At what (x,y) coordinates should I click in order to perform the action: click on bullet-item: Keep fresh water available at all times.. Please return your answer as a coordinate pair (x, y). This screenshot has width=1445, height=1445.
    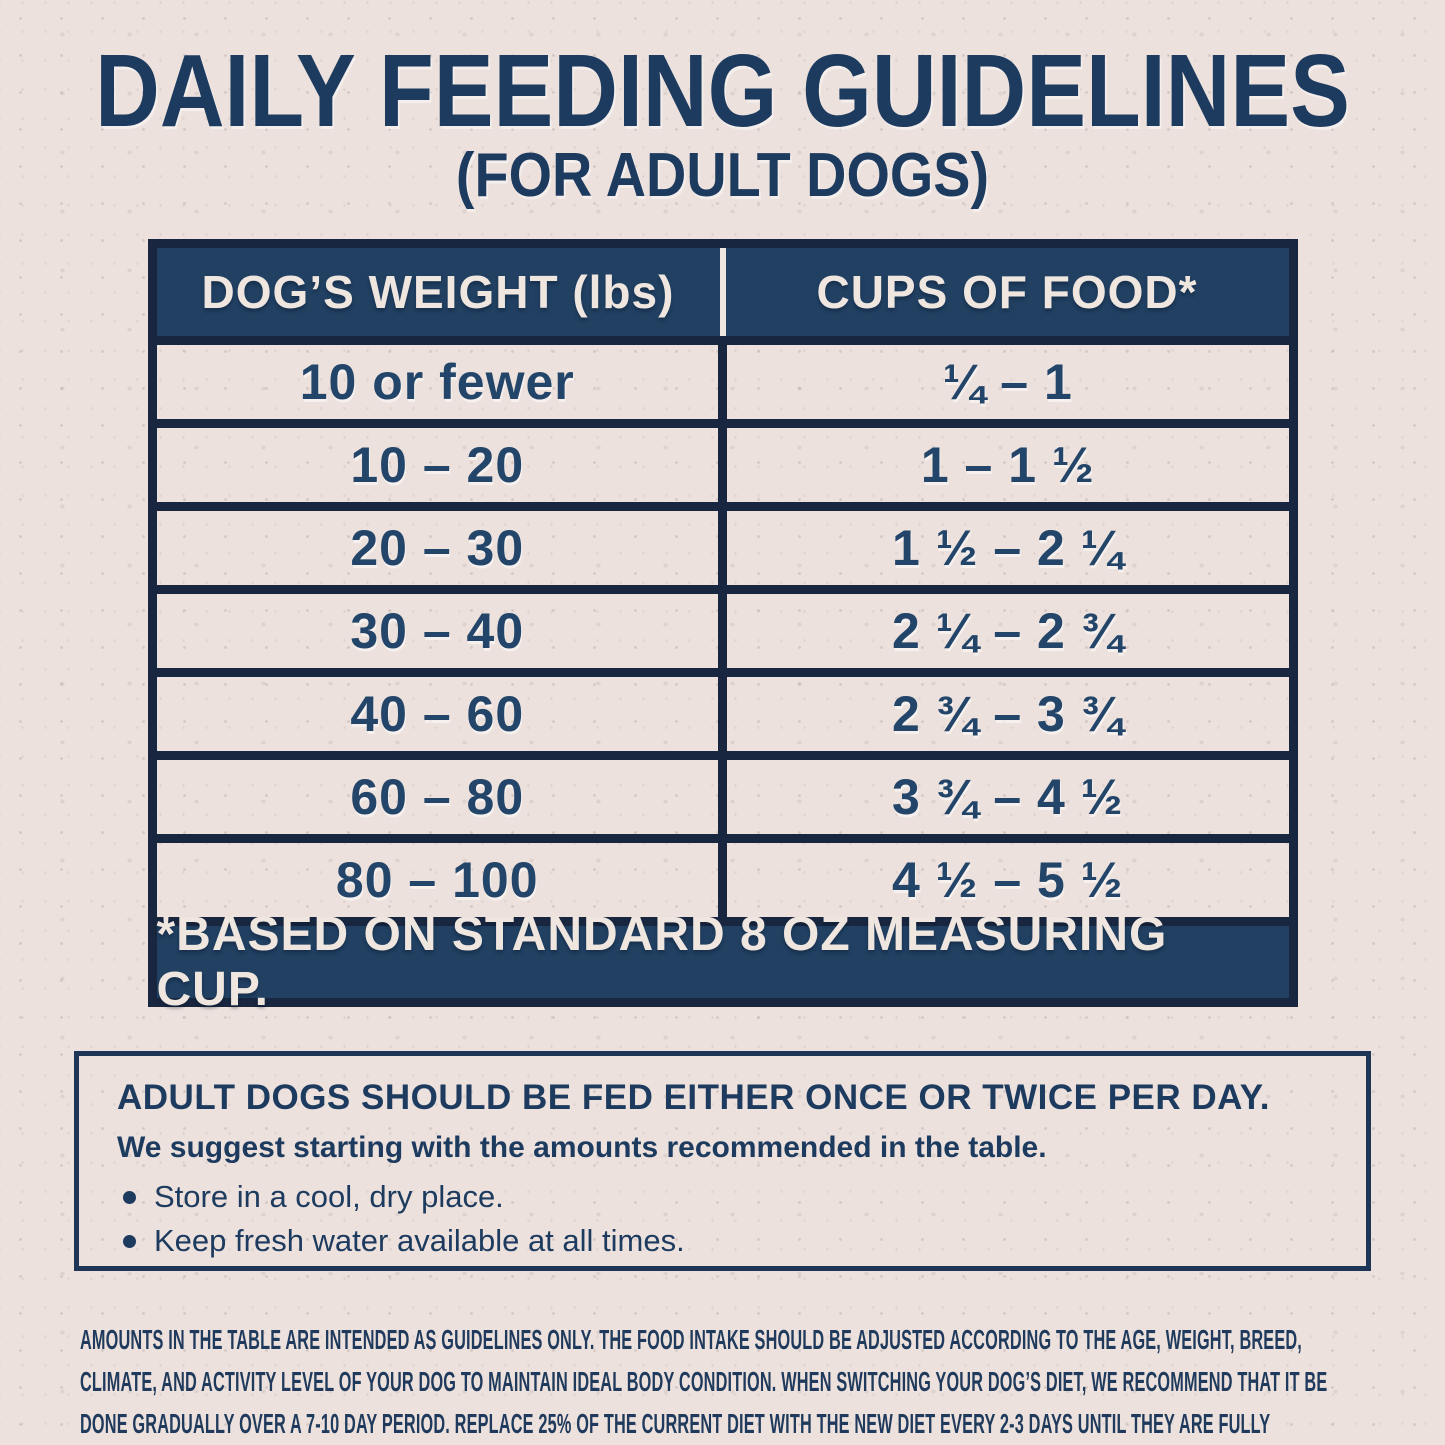
    Looking at the image, I should click on (722, 1241).